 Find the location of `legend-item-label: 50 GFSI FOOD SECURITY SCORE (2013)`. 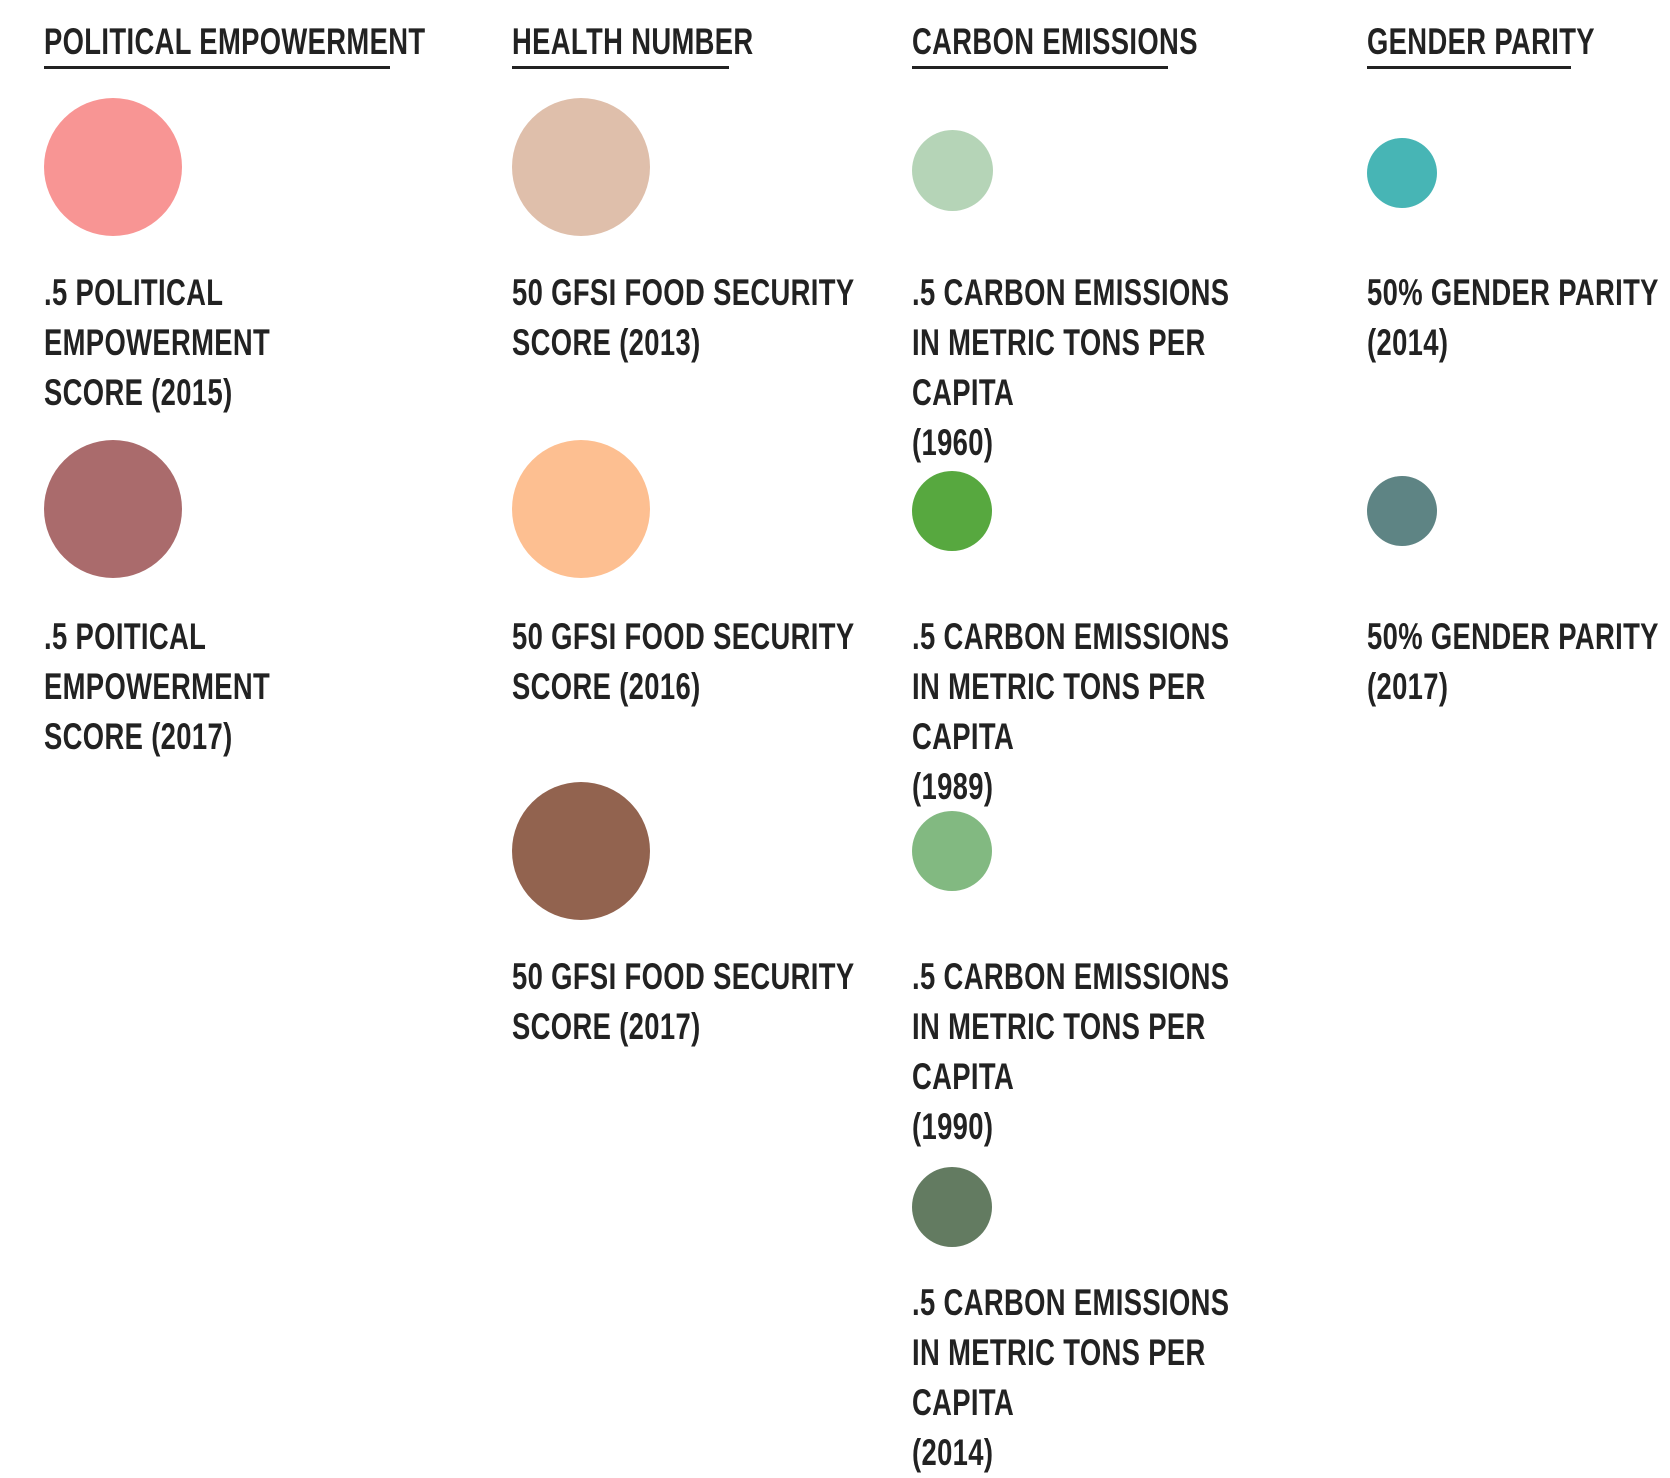

legend-item-label: 50 GFSI FOOD SECURITY SCORE (2013) is located at coordinates (683, 317).